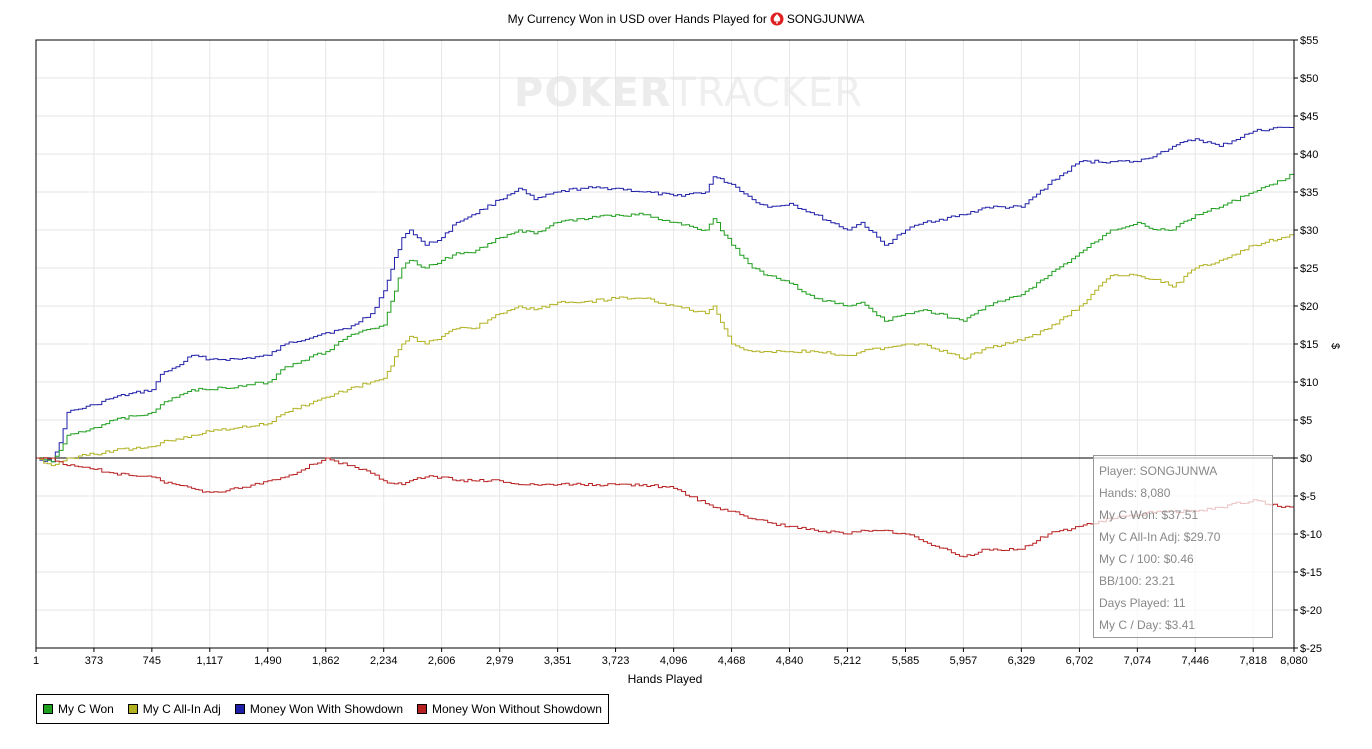 This screenshot has width=1372, height=749. What do you see at coordinates (209, 661) in the screenshot?
I see `x-tick-label: 1,117` at bounding box center [209, 661].